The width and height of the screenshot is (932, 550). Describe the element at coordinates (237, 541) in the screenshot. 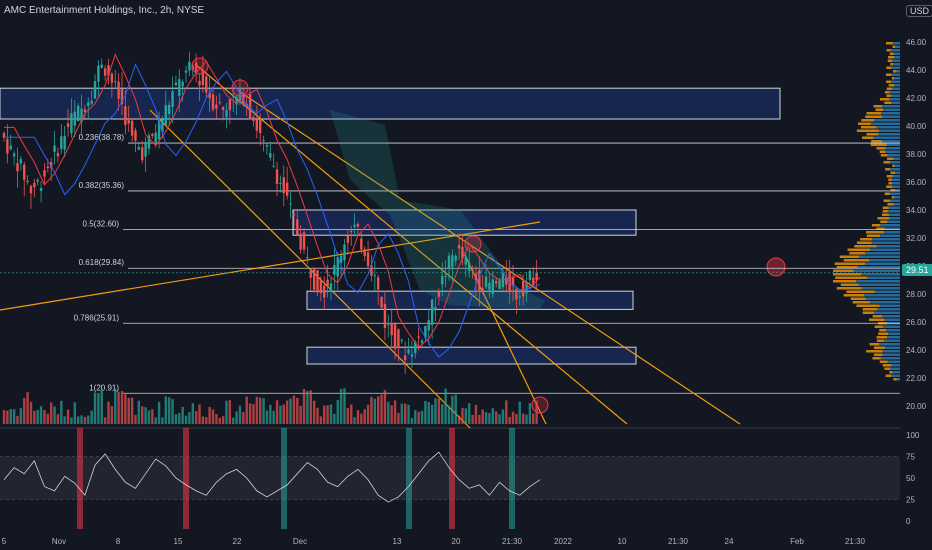

I see `time-axis-label: 22` at that location.